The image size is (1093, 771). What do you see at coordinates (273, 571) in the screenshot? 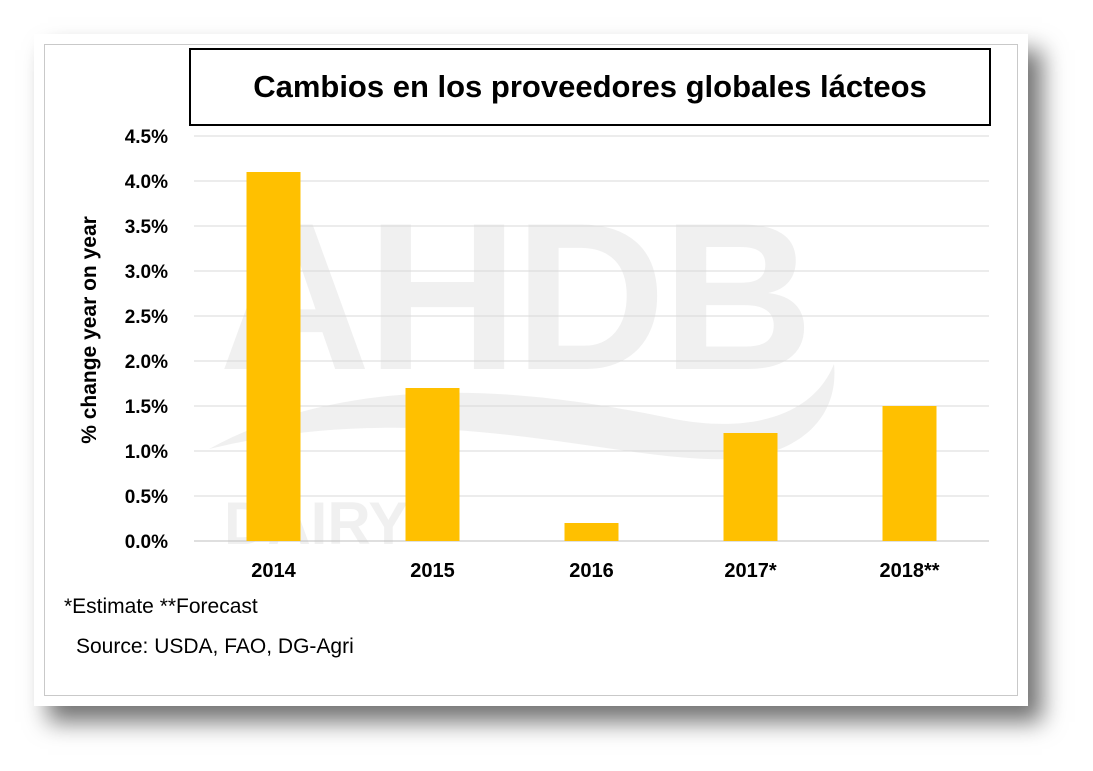
I see `x-tick-label: 2014` at bounding box center [273, 571].